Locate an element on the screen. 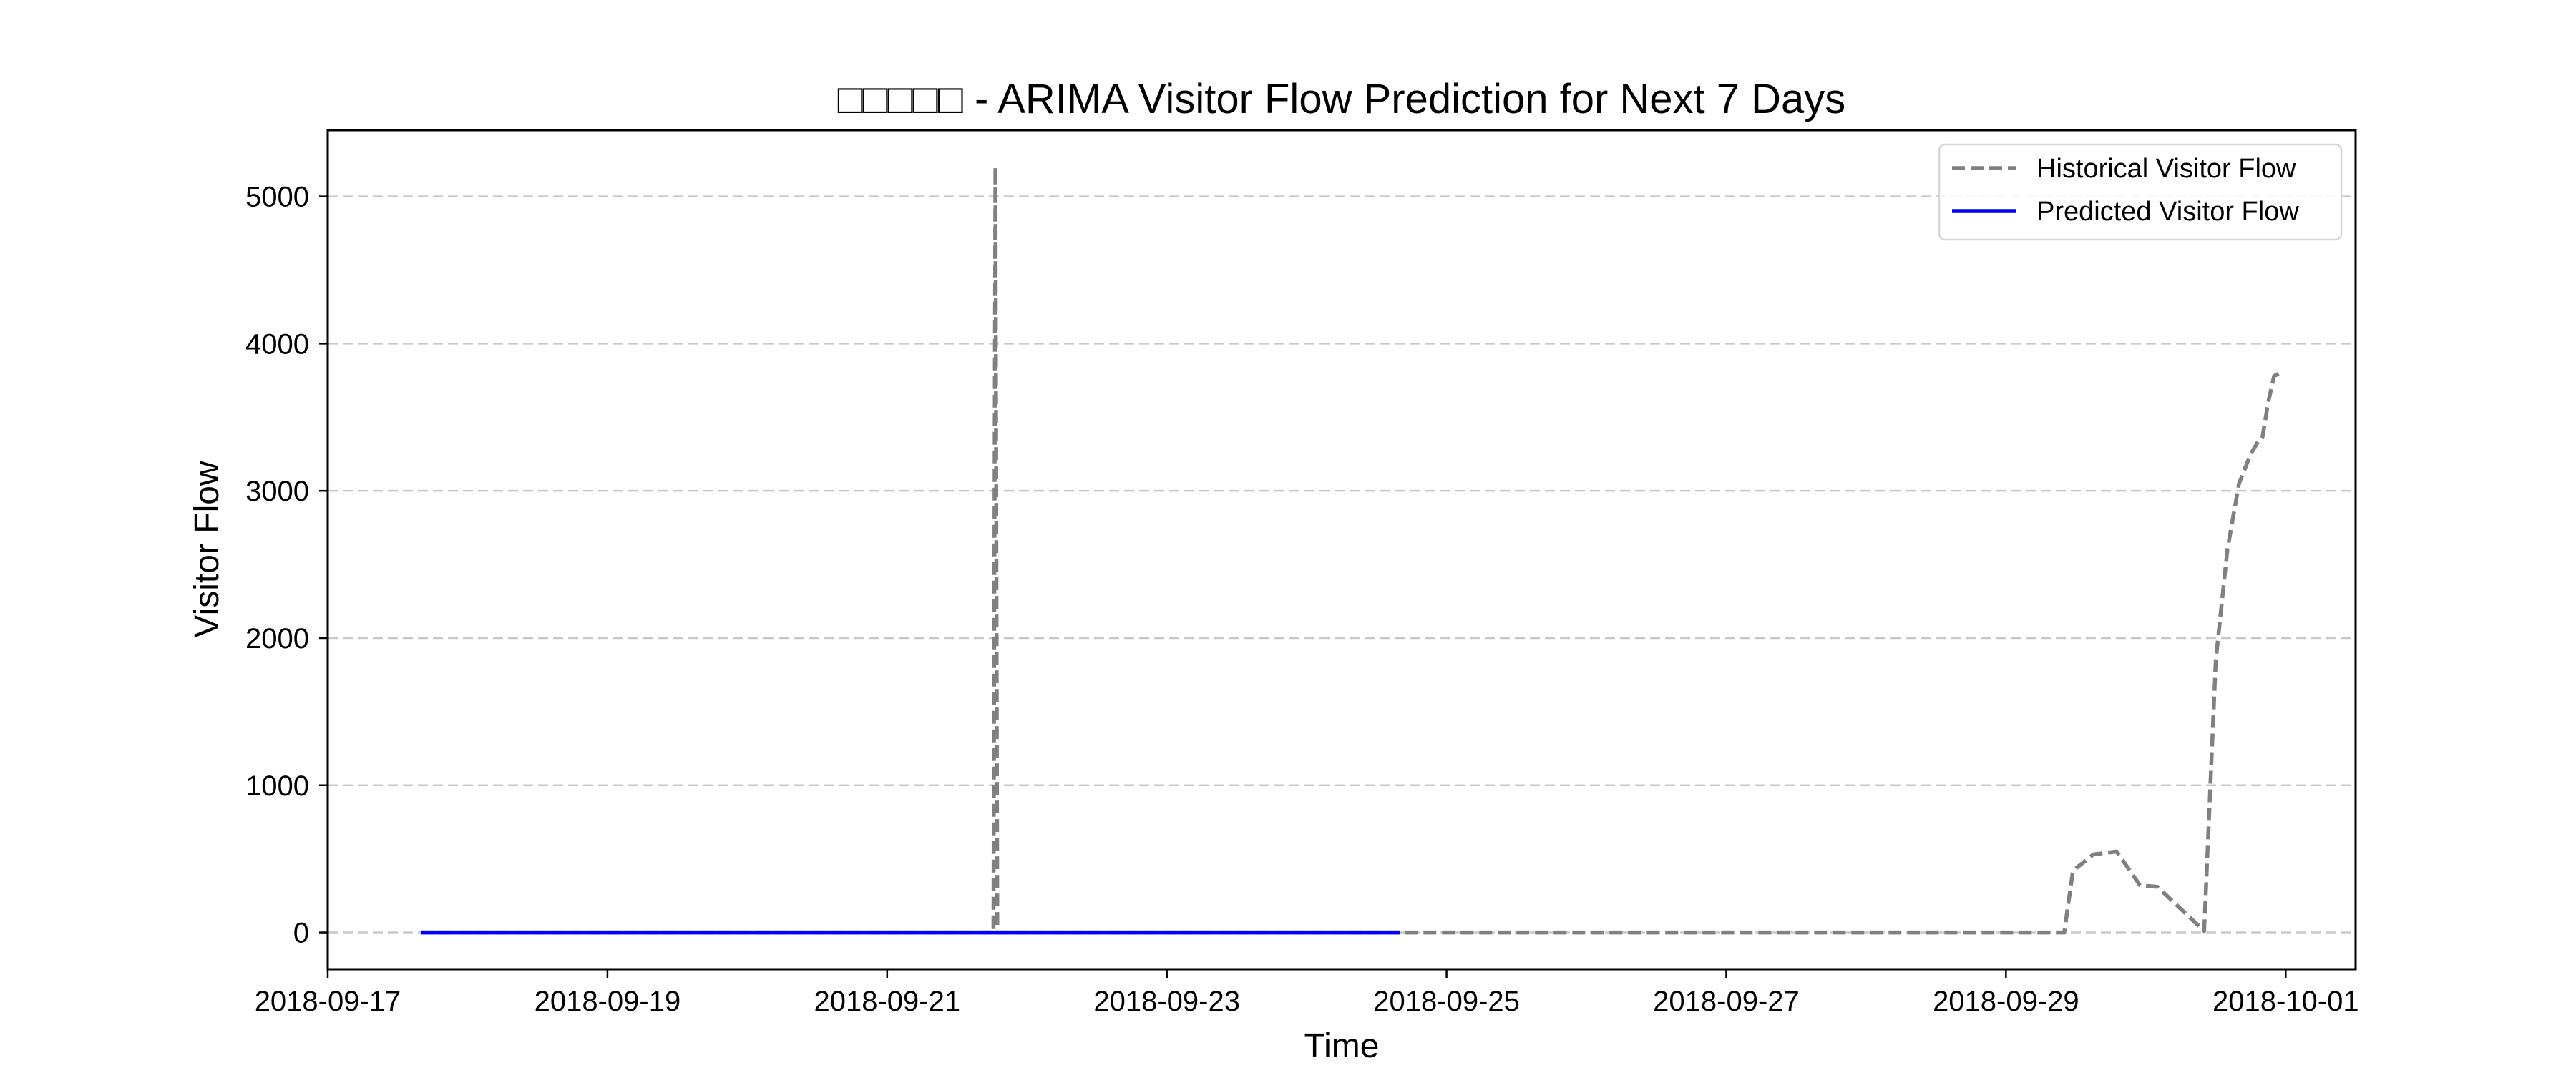  x-tick-label: 2018-09-19 is located at coordinates (608, 1001).